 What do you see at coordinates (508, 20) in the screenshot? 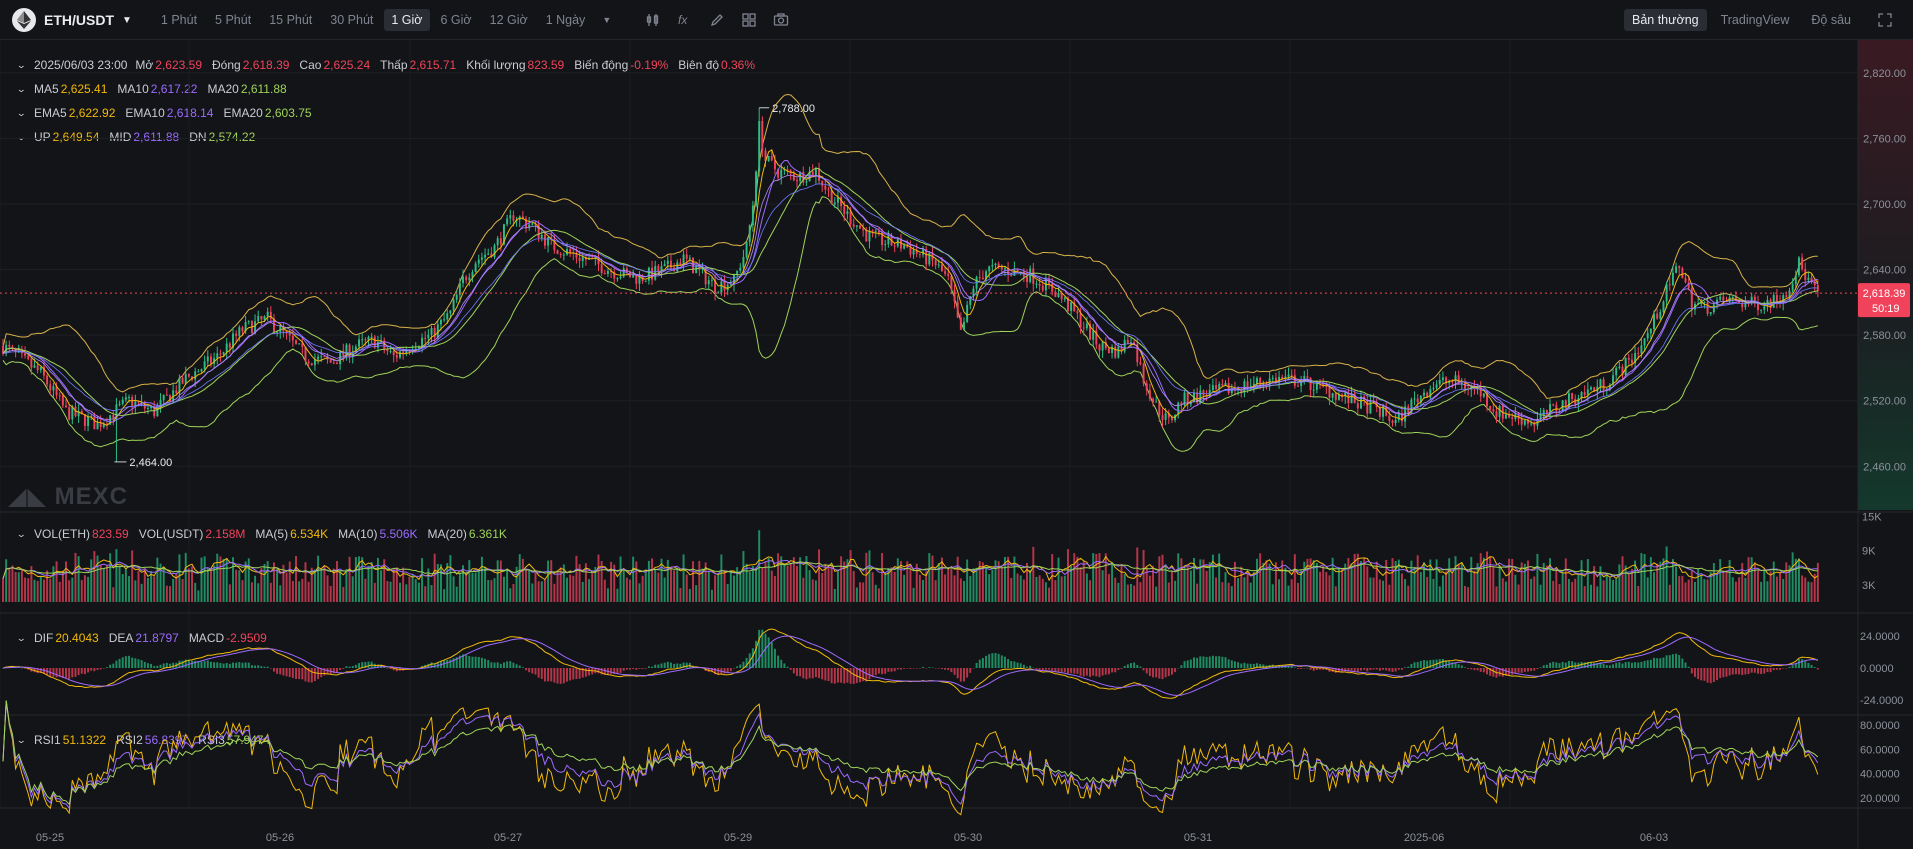
I see `interval-tab: 12 Giờ` at bounding box center [508, 20].